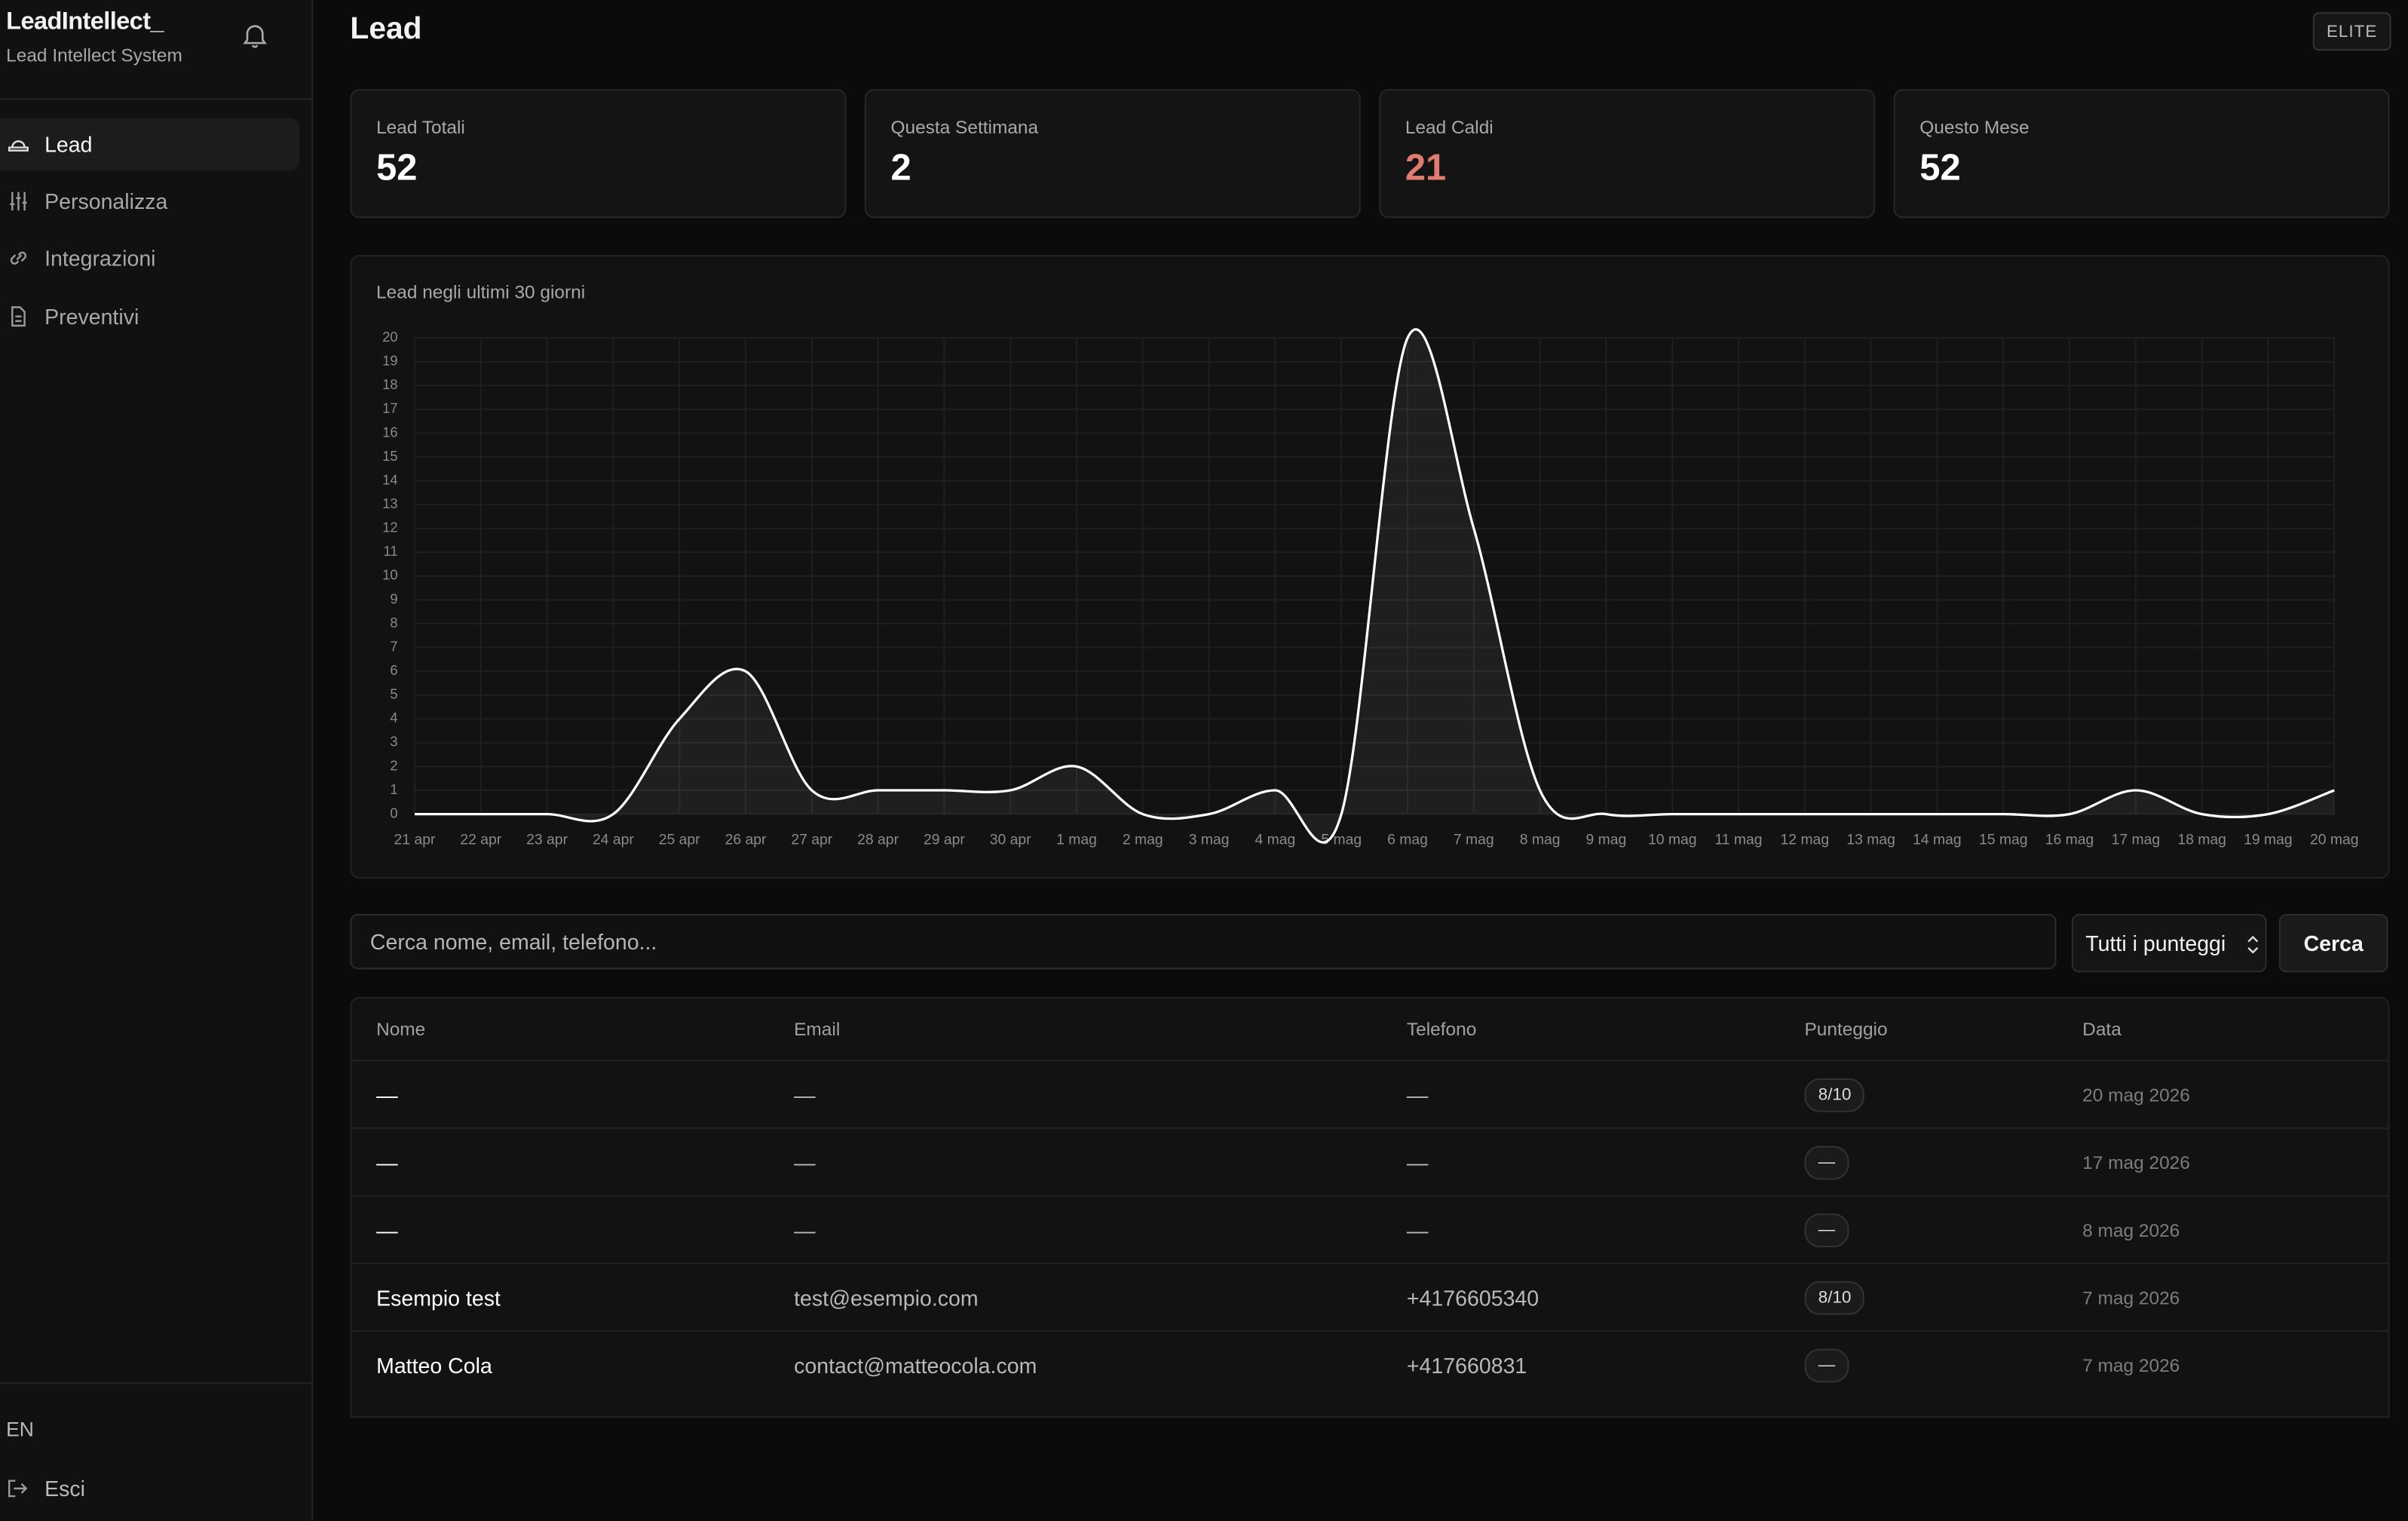  What do you see at coordinates (2003, 840) in the screenshot?
I see `x-tick-label: 15 mag` at bounding box center [2003, 840].